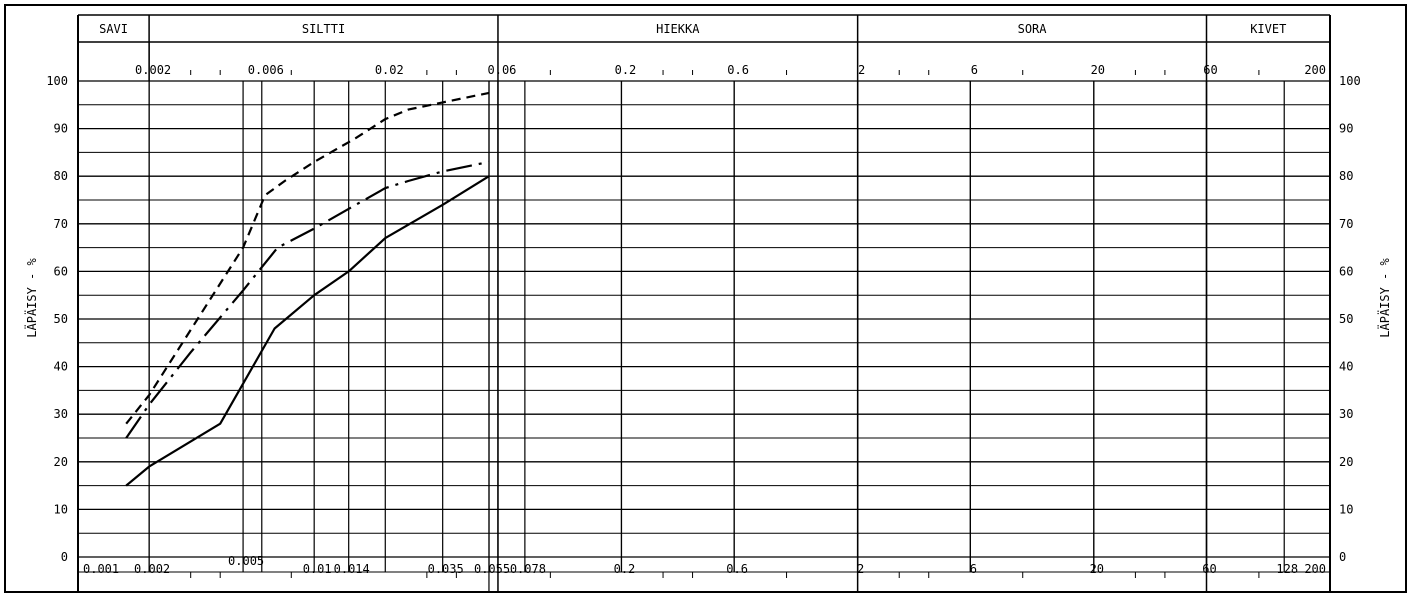 This screenshot has height=597, width=1411. Describe the element at coordinates (1346, 462) in the screenshot. I see `y-tick-label-right: 20` at that location.